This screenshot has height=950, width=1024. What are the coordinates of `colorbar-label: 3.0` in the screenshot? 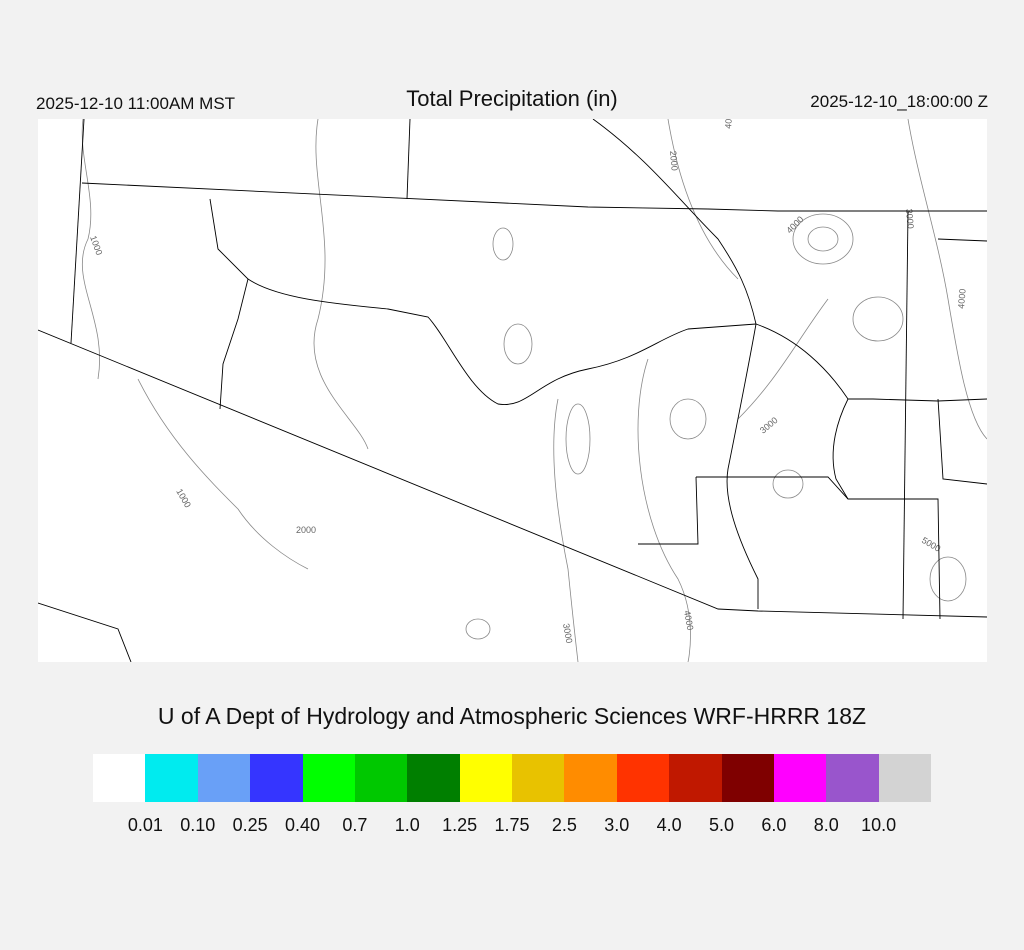 It's located at (617, 825).